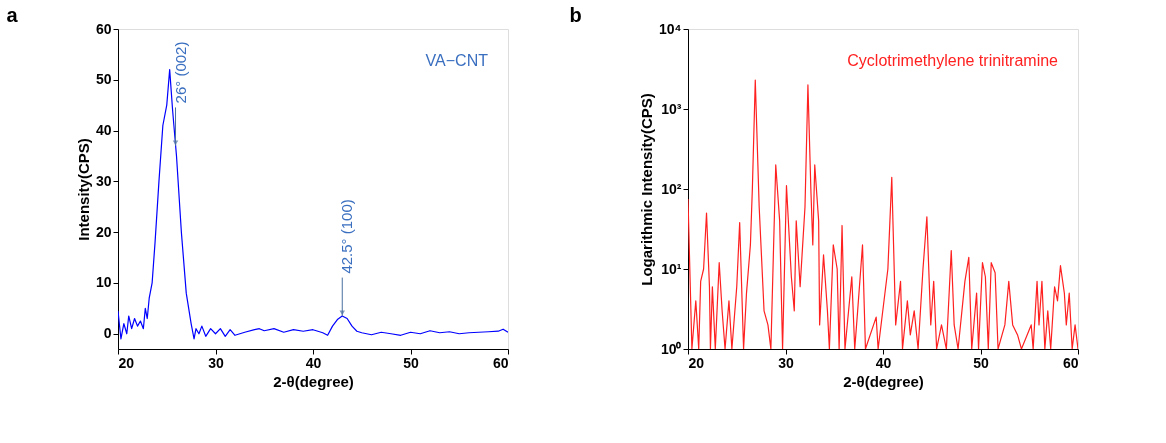 The image size is (1166, 443). What do you see at coordinates (83, 189) in the screenshot?
I see `y-axis-title: Intensity(CPS)` at bounding box center [83, 189].